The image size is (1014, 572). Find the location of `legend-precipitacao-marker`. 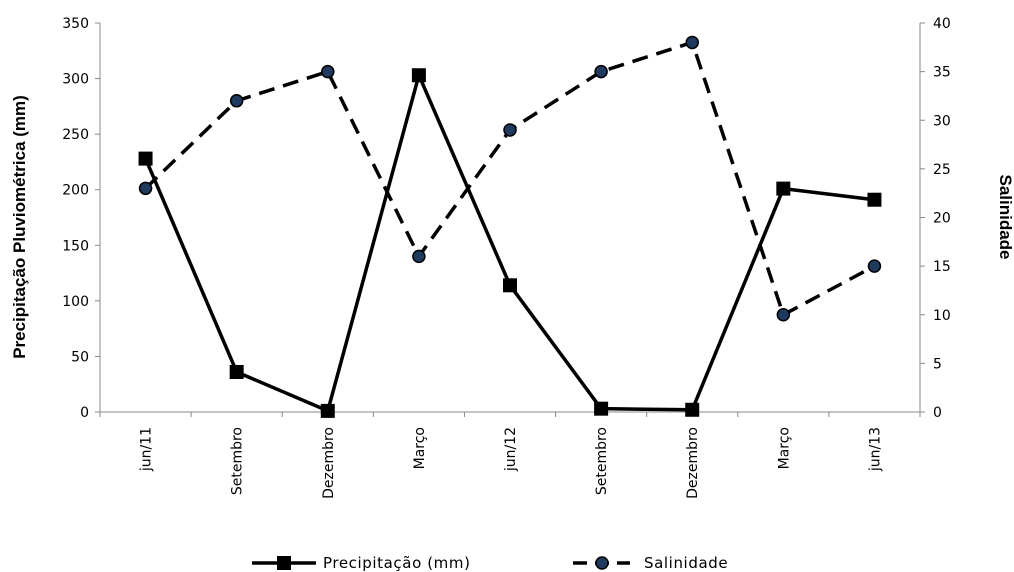

legend-precipitacao-marker is located at coordinates (284, 563).